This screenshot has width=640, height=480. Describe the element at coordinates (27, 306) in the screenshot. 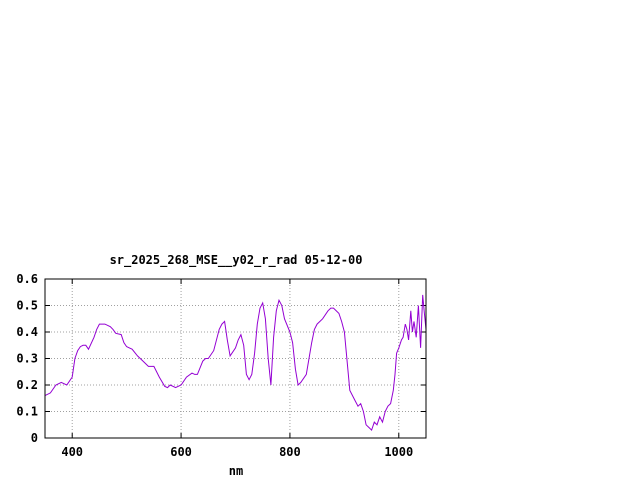

I see `y-tick-label: 0.5` at that location.